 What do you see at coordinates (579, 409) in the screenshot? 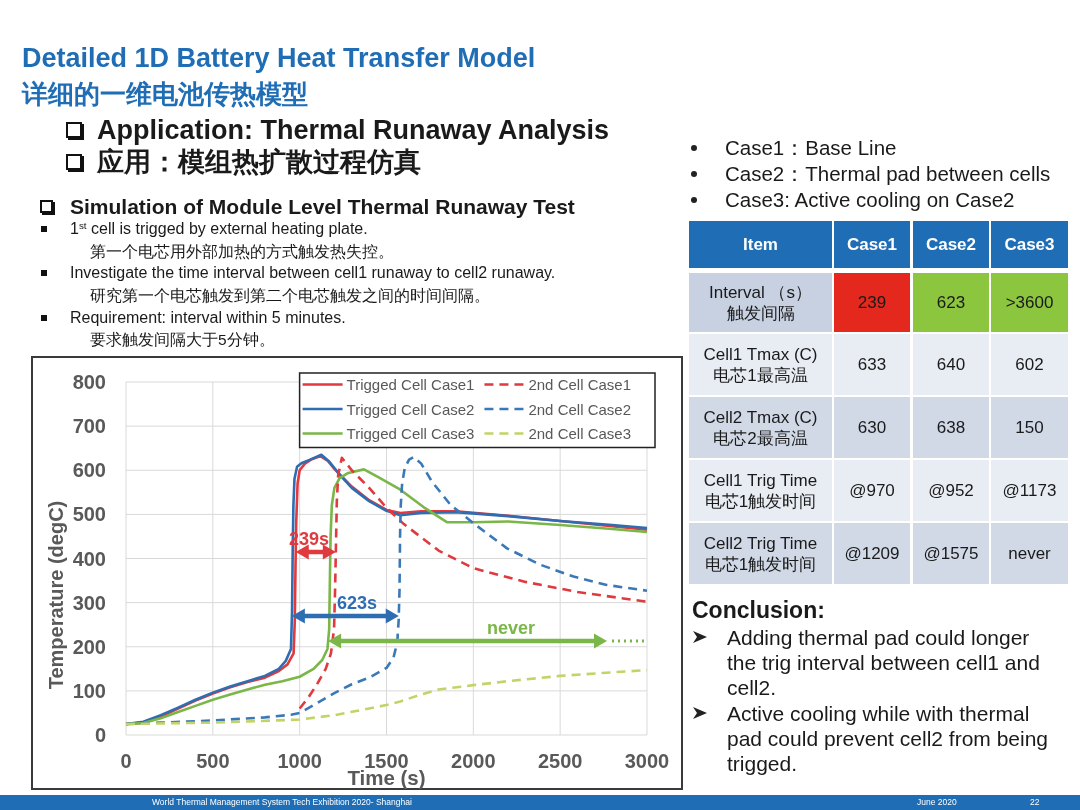
I see `legend-label: 2nd Cell Case2` at bounding box center [579, 409].